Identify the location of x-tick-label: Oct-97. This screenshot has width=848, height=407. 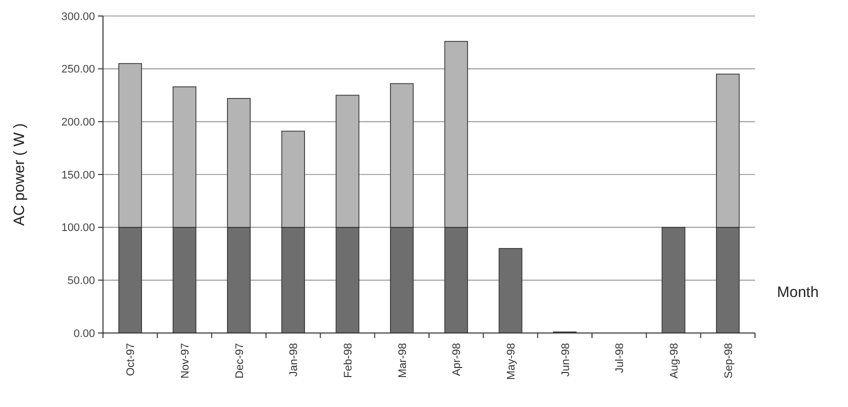
(131, 359).